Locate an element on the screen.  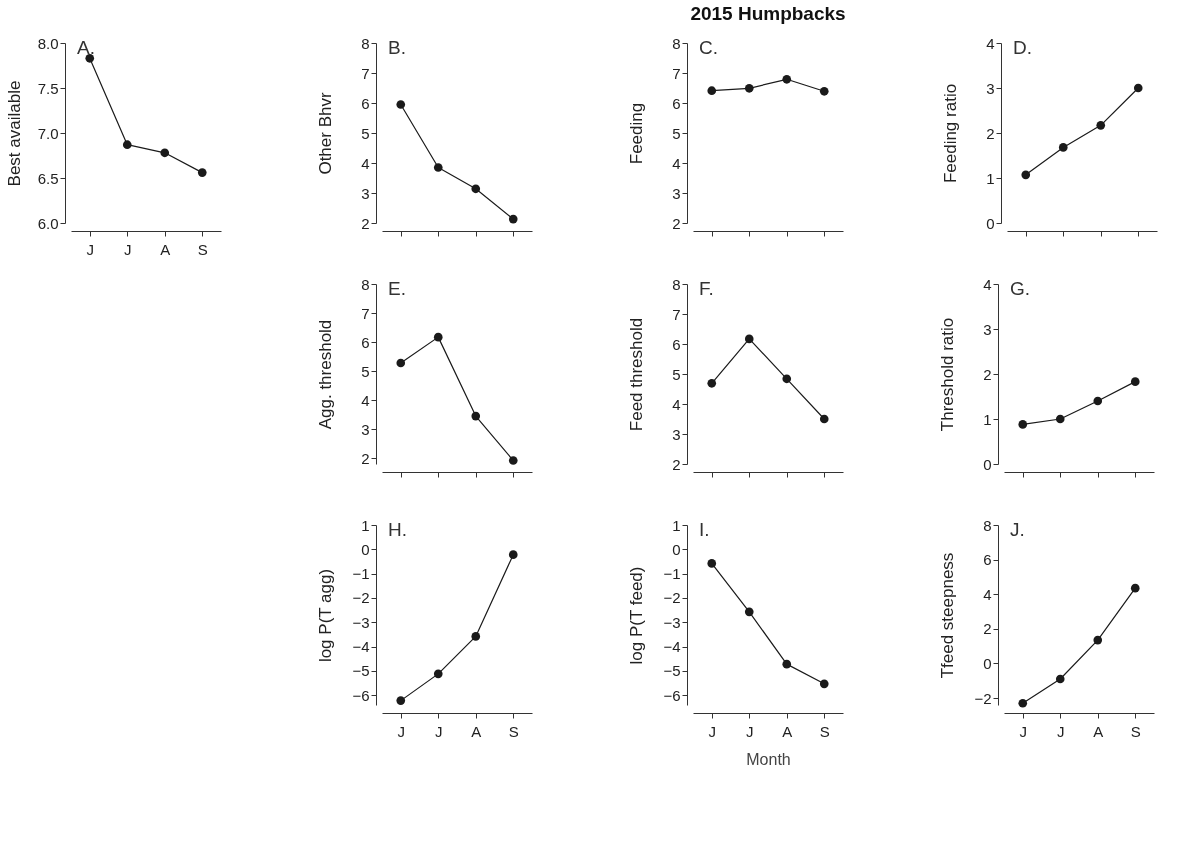
annotation: G. is located at coordinates (1020, 288).